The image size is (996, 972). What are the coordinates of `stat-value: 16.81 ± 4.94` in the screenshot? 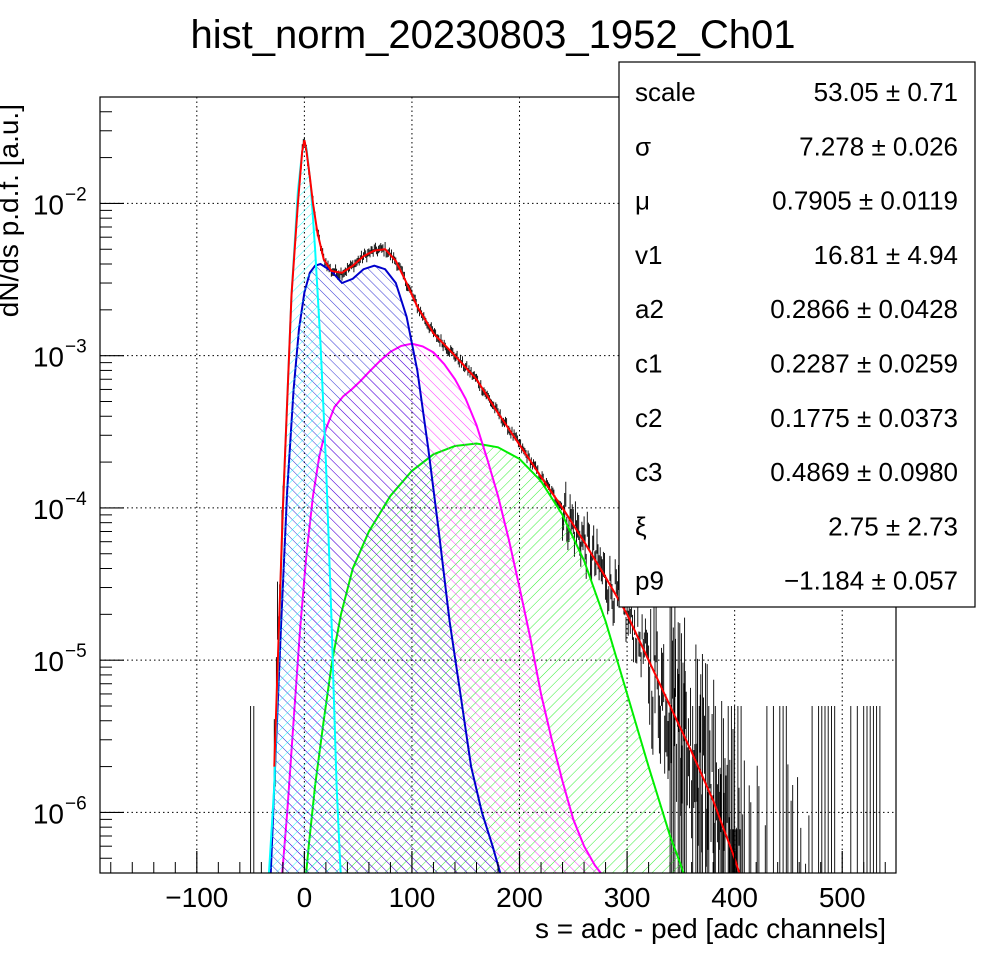 It's located at (886, 255).